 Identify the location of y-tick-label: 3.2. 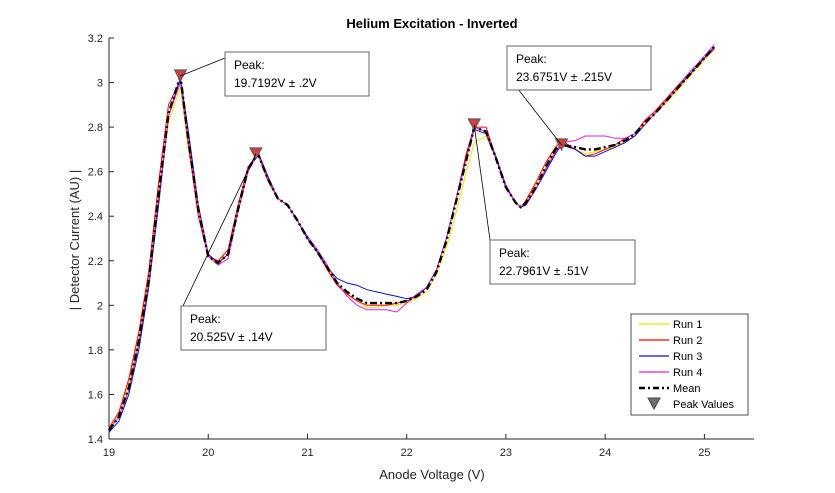
(95, 39).